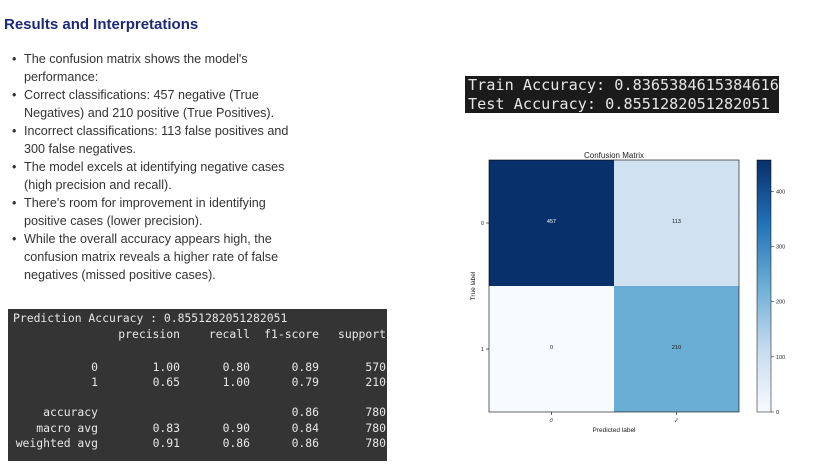  What do you see at coordinates (56, 443) in the screenshot?
I see `report-row-label: weighted avg` at bounding box center [56, 443].